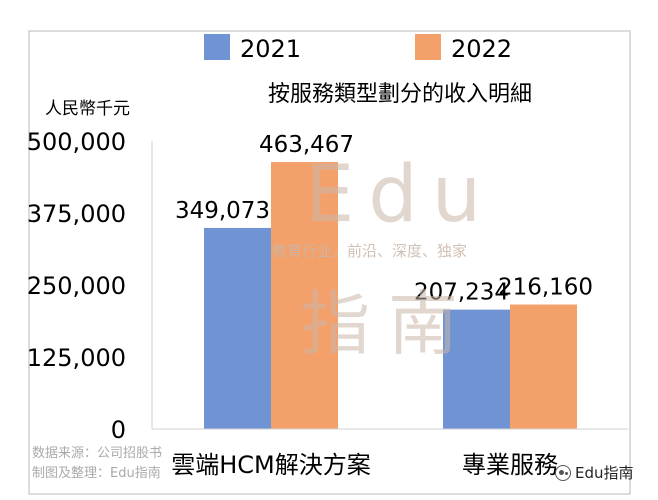 The height and width of the screenshot is (500, 658). What do you see at coordinates (545, 287) in the screenshot?
I see `data-label-2022-1: 216,160` at bounding box center [545, 287].